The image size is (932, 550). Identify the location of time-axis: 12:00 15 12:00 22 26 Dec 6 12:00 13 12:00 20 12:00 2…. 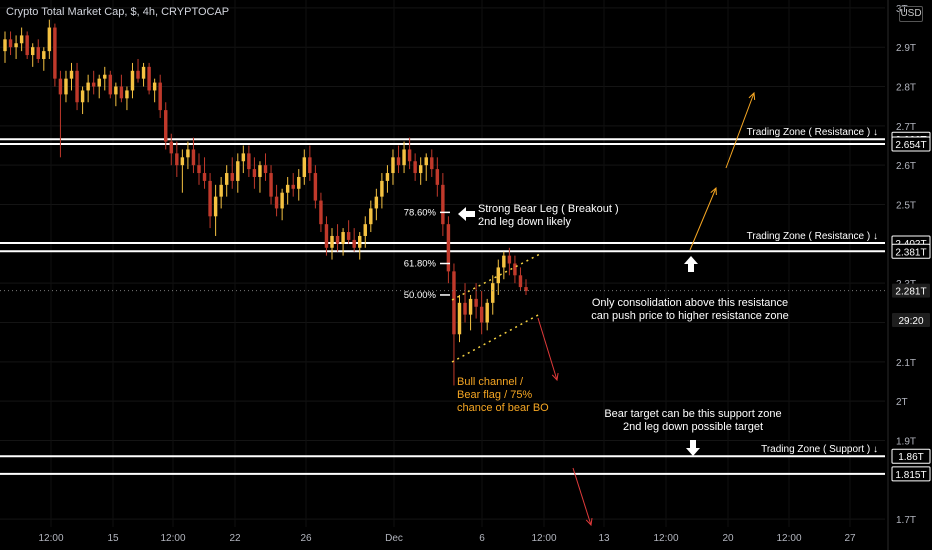
(447, 538).